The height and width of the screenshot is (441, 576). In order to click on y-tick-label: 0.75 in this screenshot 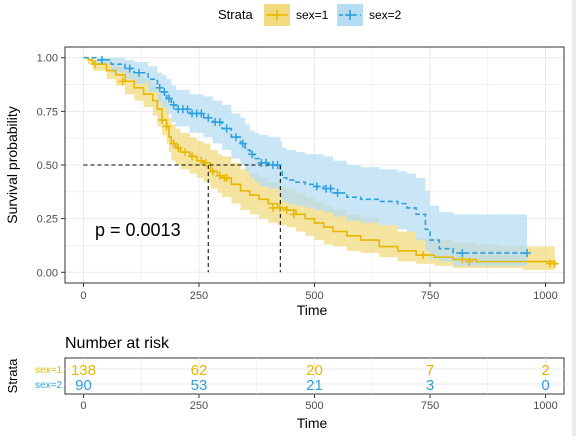, I will do `click(47, 112)`.